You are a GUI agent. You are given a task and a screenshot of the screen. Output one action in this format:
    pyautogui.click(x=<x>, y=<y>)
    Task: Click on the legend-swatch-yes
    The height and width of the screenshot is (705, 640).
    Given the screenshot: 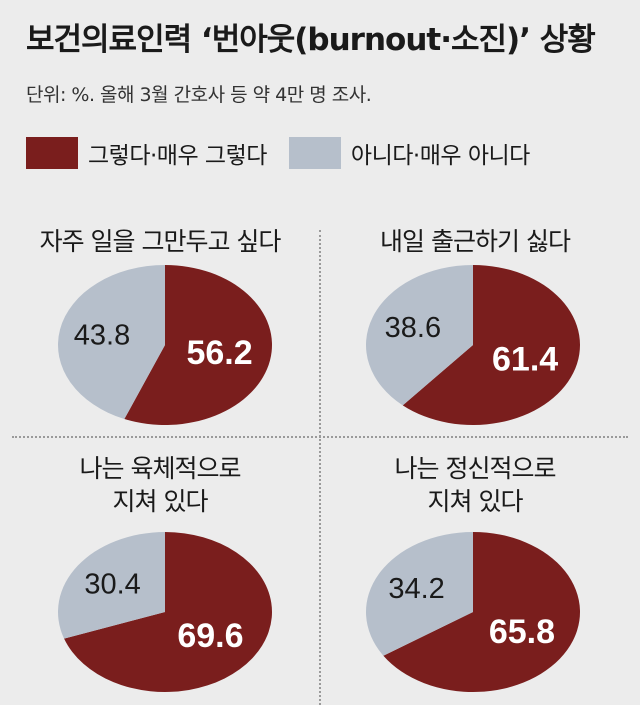 What is the action you would take?
    pyautogui.click(x=52, y=153)
    